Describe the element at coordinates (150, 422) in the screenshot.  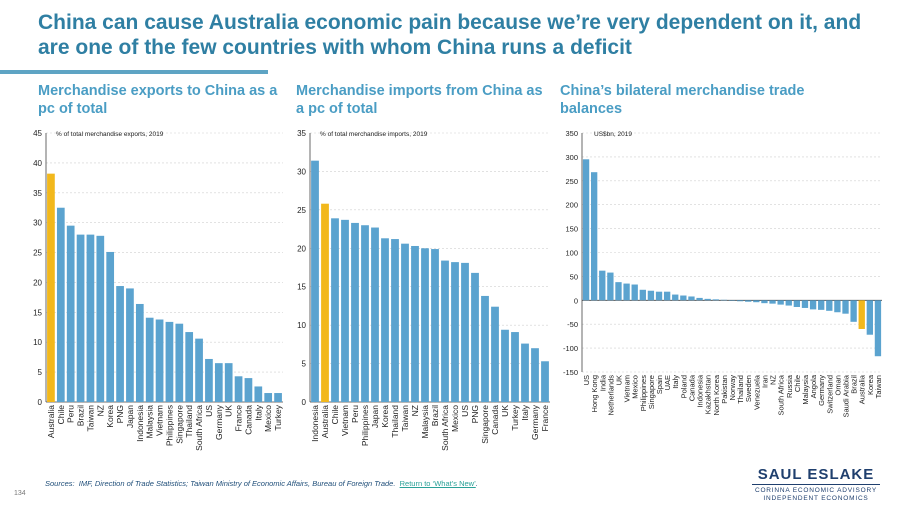
I see `chart1-category-label: Malaysia` at that location.